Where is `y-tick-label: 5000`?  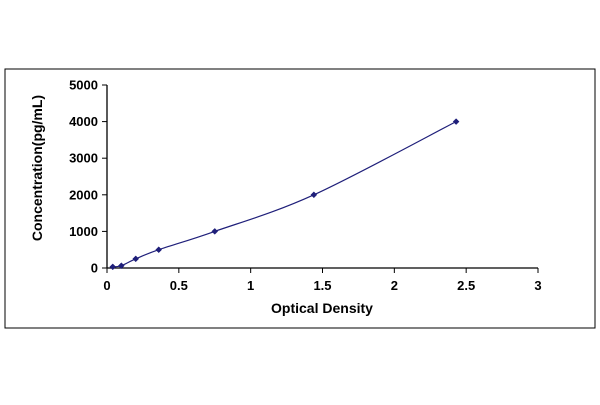 y-tick-label: 5000 is located at coordinates (83, 85).